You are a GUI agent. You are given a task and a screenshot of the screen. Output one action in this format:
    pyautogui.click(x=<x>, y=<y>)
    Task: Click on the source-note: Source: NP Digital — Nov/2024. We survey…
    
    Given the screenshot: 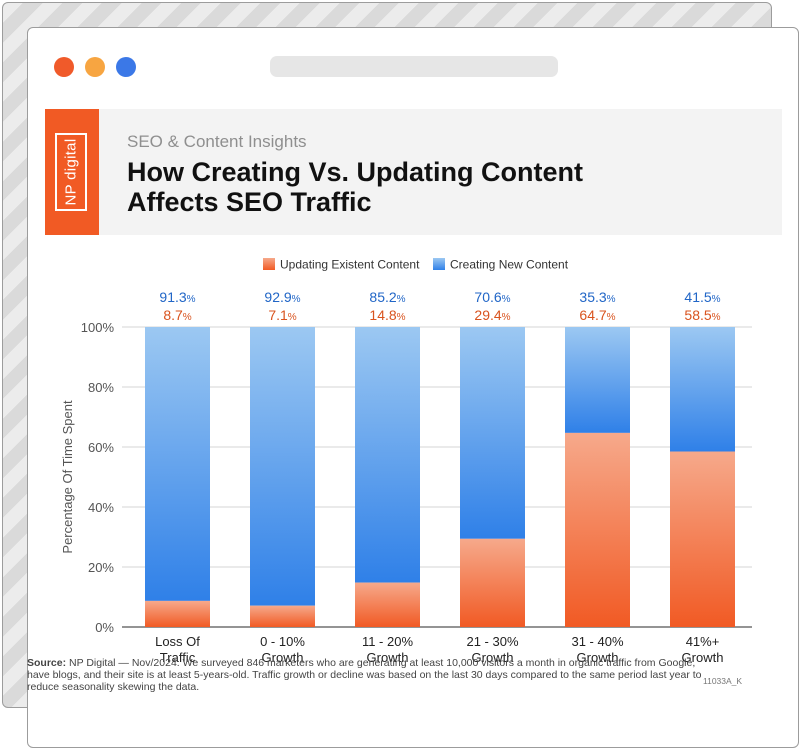 What is the action you would take?
    pyautogui.click(x=372, y=675)
    